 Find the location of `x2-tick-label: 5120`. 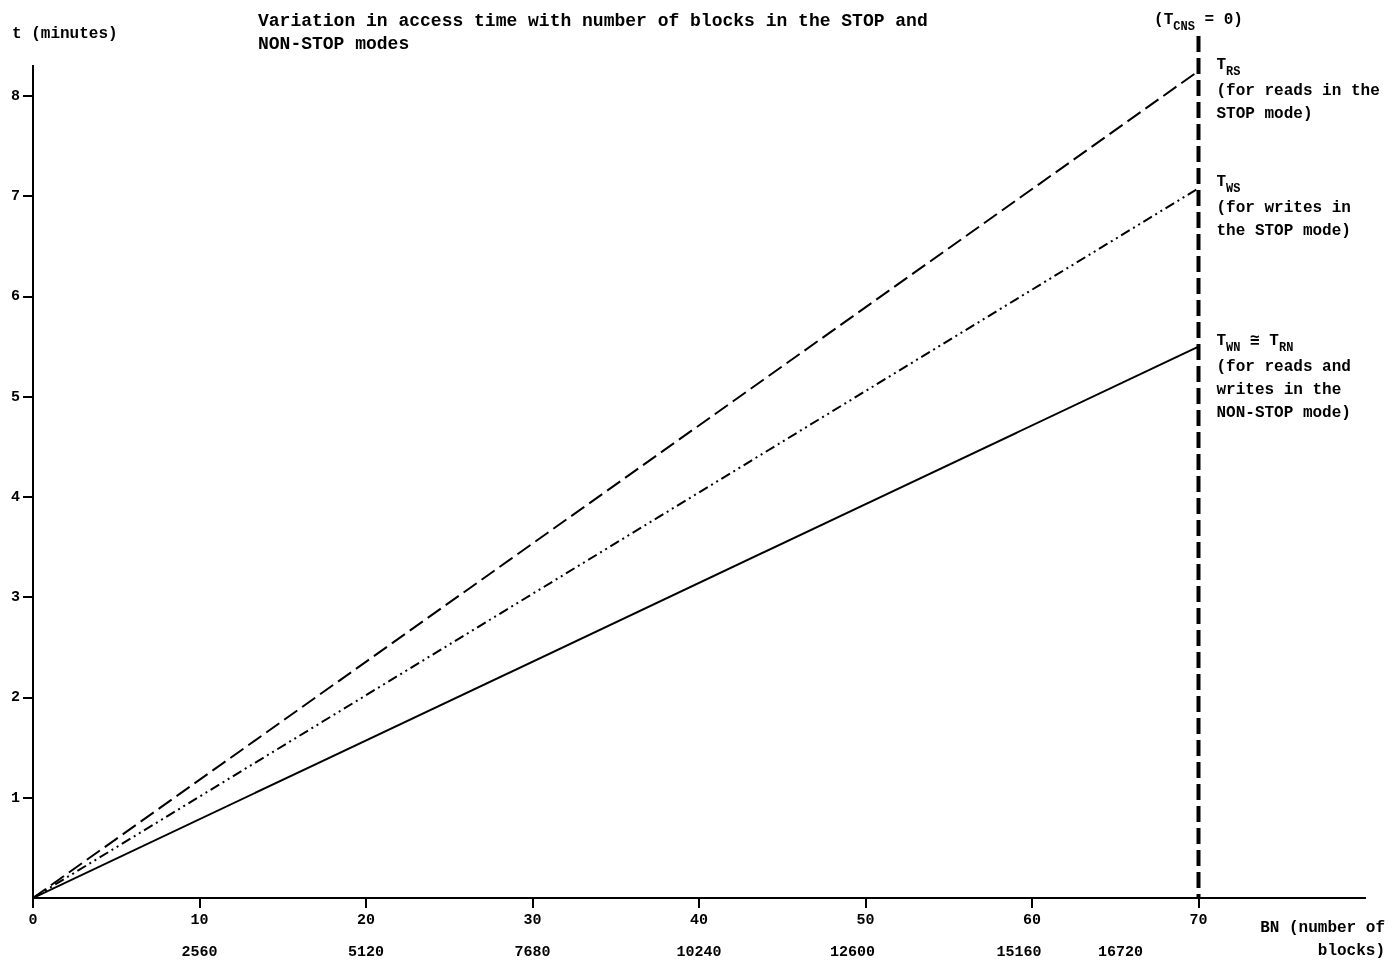

x2-tick-label: 5120 is located at coordinates (366, 952).